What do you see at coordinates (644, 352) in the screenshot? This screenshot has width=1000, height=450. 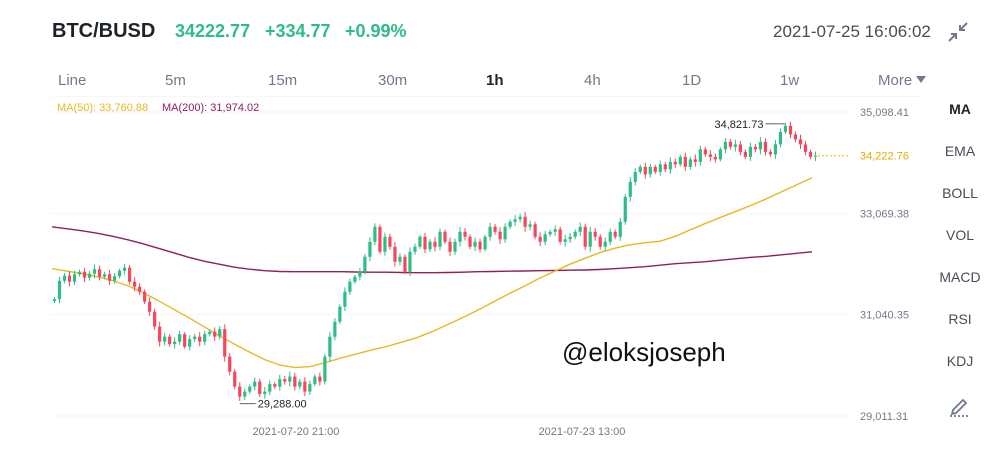 I see `author-watermark: @eloksjoseph` at bounding box center [644, 352].